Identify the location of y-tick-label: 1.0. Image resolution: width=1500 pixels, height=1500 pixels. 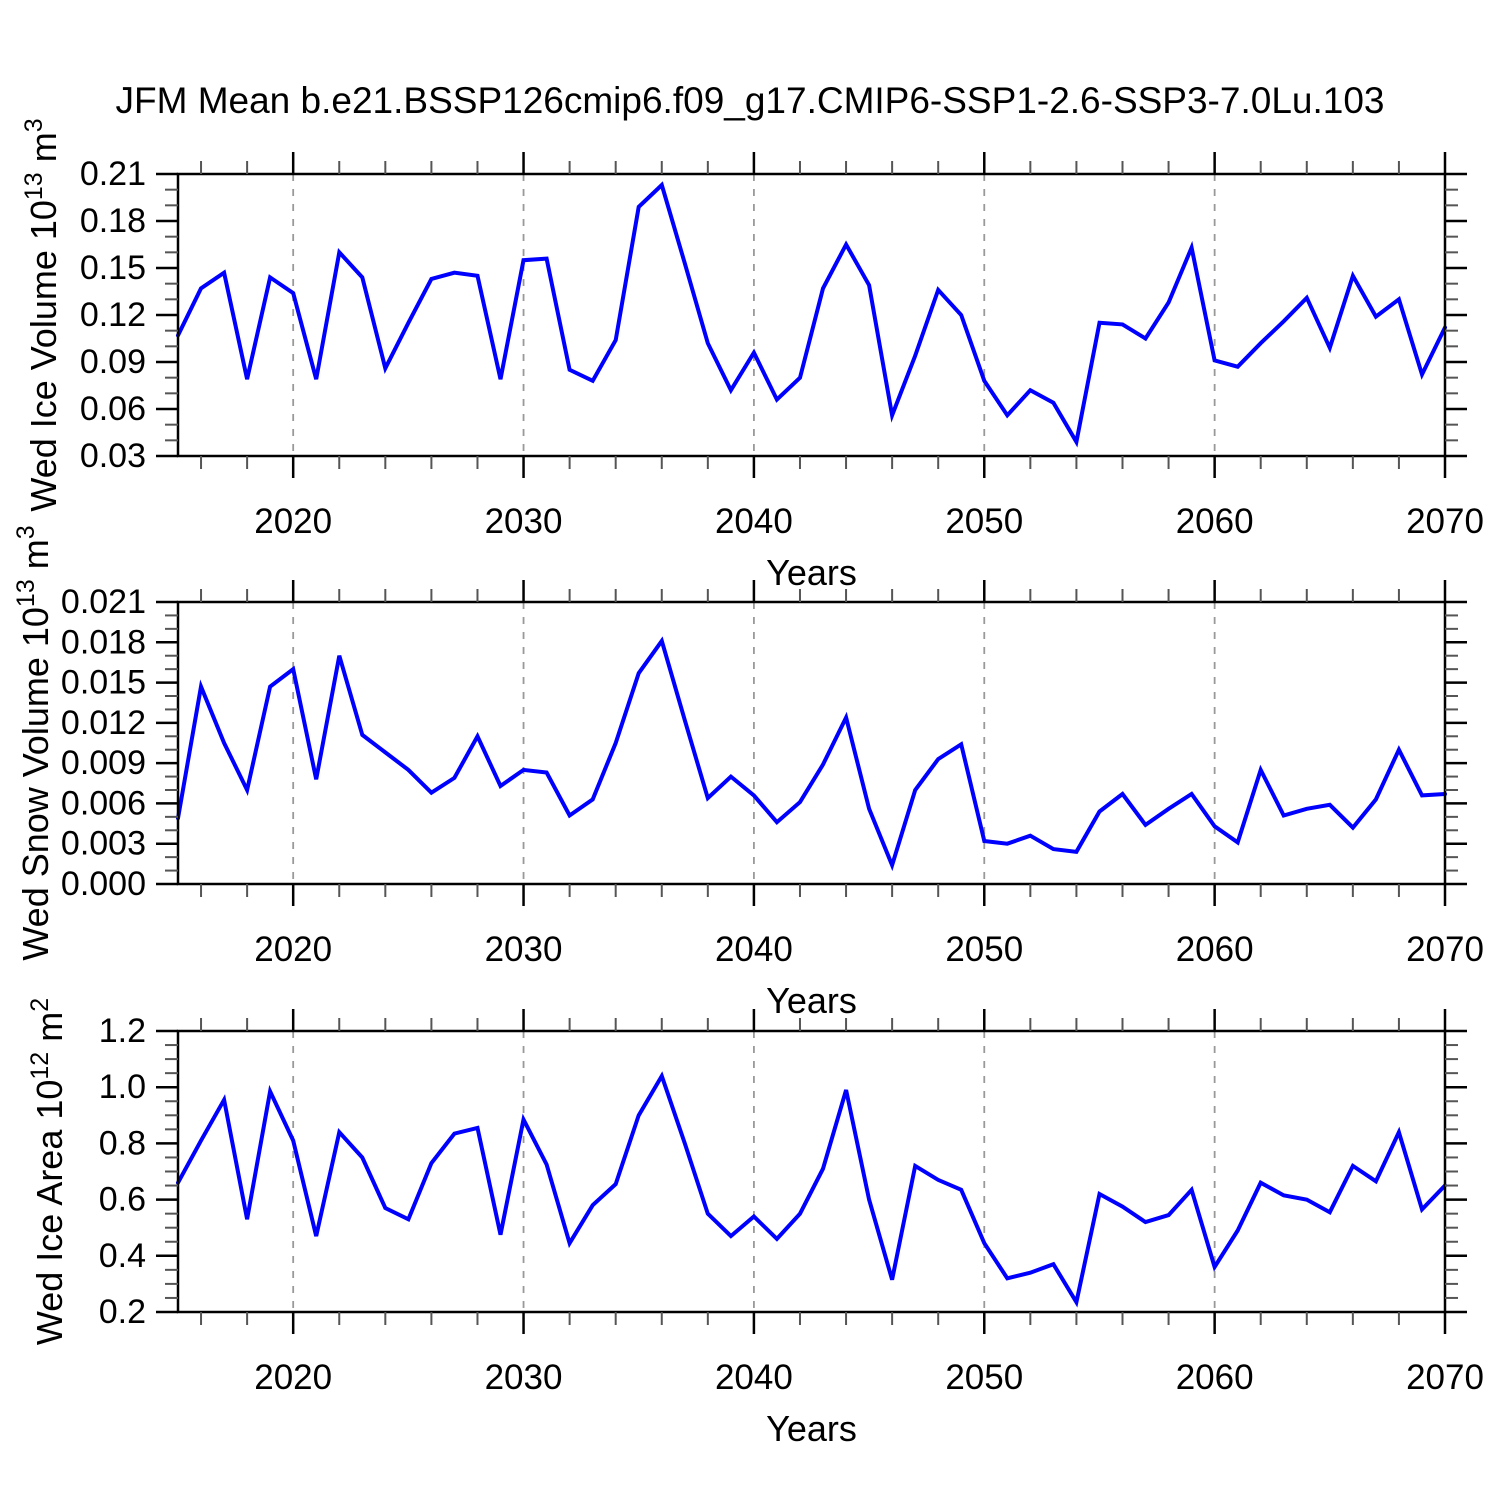
(122, 1087).